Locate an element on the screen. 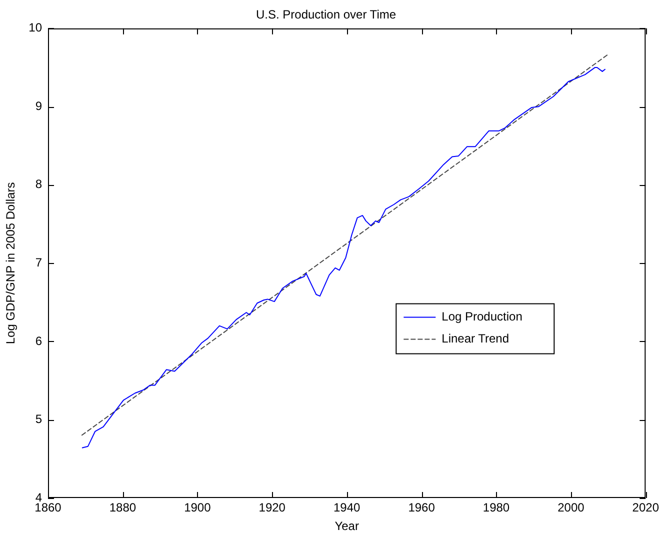 Image resolution: width=662 pixels, height=536 pixels. x-tick-label: 2020 is located at coordinates (646, 507).